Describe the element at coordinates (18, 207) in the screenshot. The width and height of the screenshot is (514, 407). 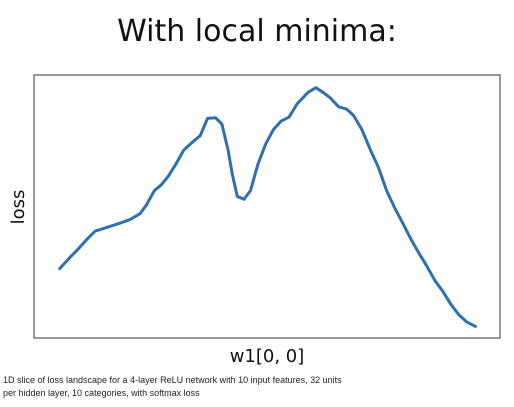
I see `y-axis-label: loss` at that location.